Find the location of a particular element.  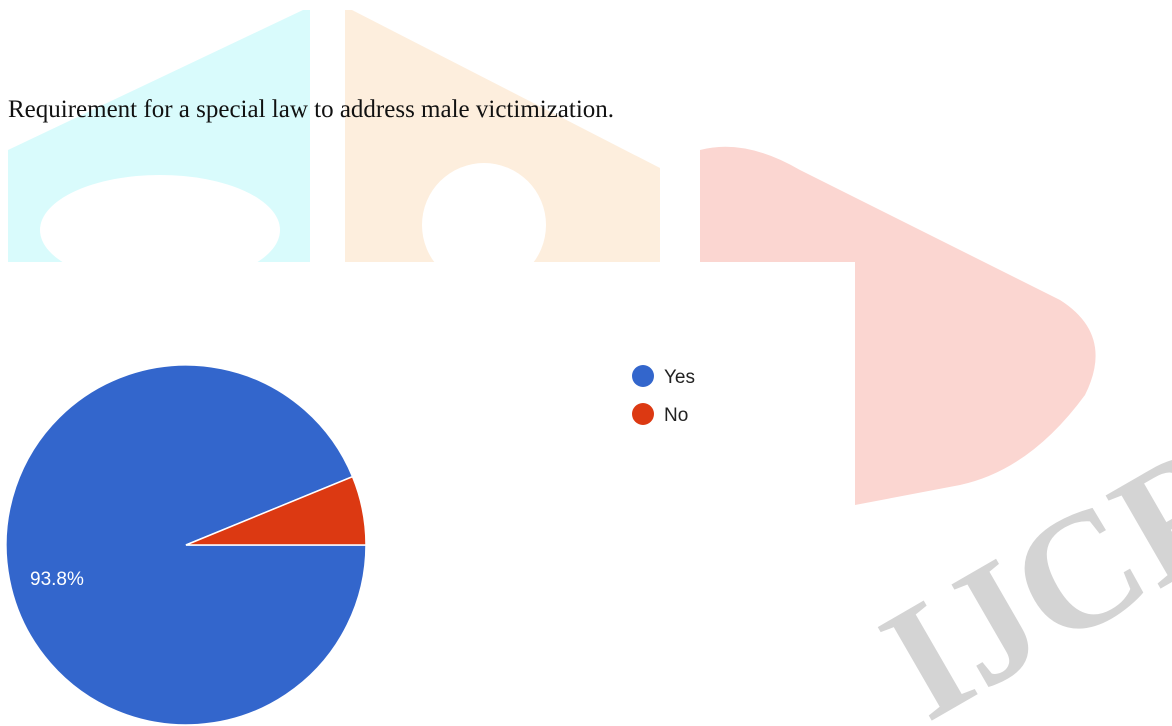

legend-item-yes: Yes is located at coordinates (663, 376).